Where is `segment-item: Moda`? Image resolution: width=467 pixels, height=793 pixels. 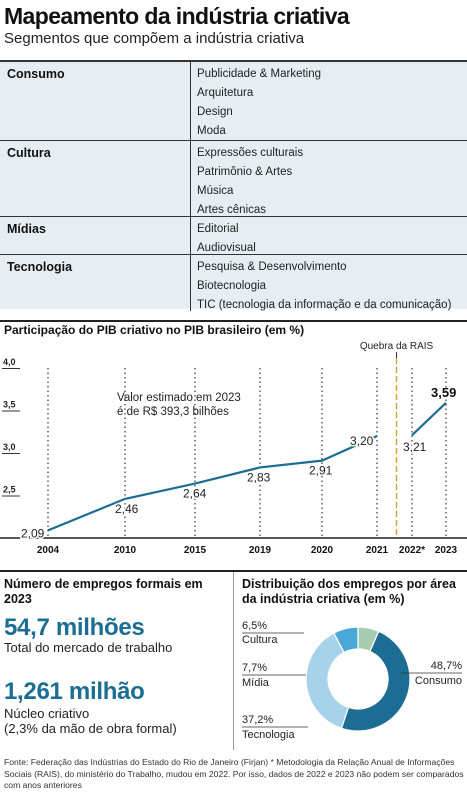 segment-item: Moda is located at coordinates (211, 131).